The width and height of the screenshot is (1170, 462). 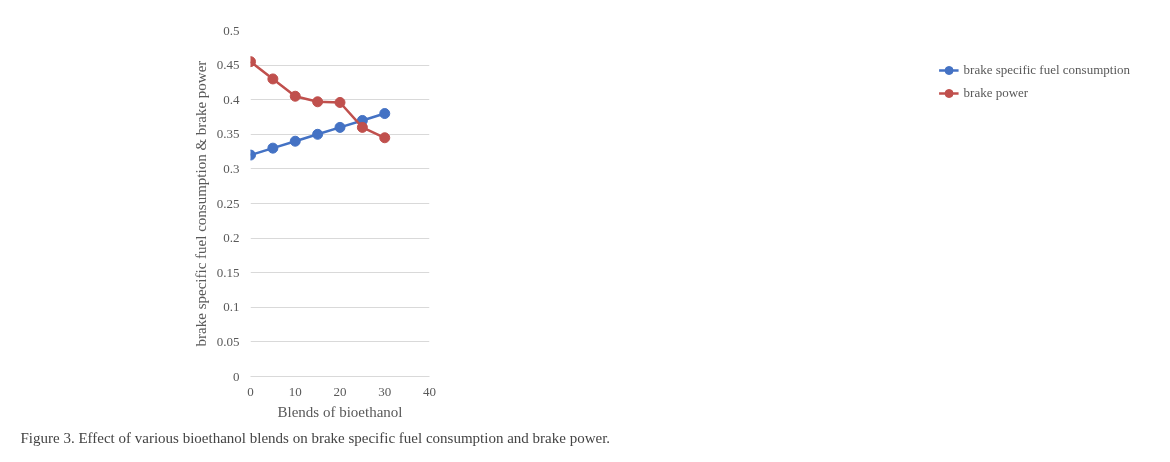 What do you see at coordinates (250, 391) in the screenshot?
I see `x-tick-label: 0` at bounding box center [250, 391].